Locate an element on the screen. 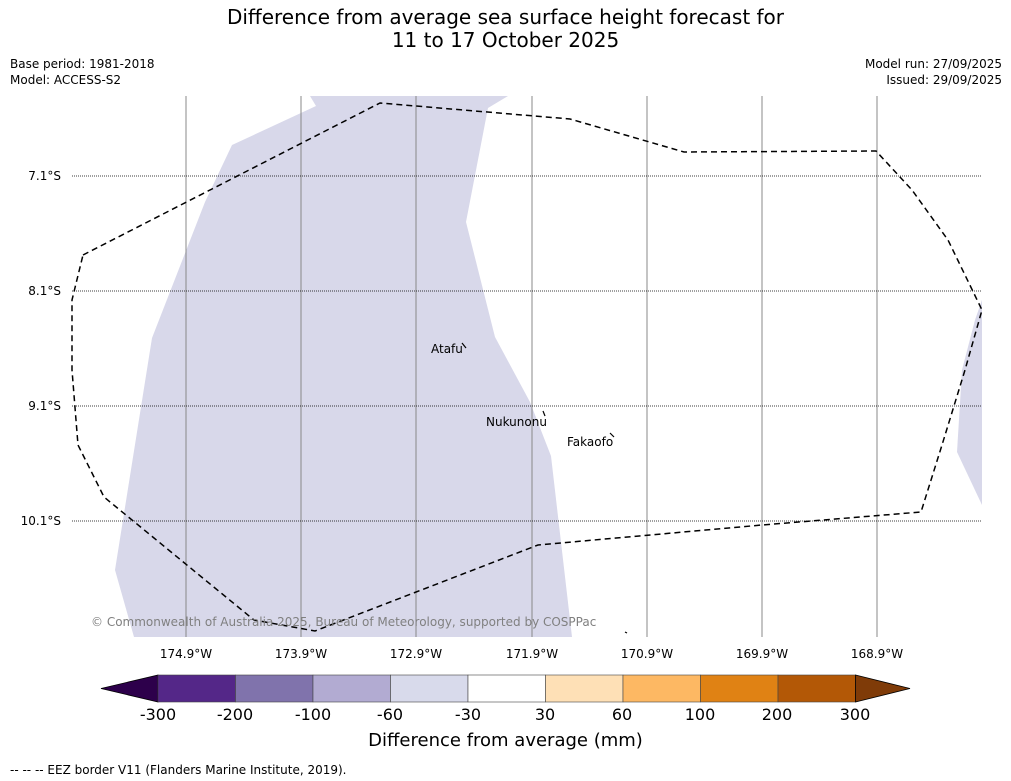 The width and height of the screenshot is (1011, 781). longitude-label: 173.9°W is located at coordinates (301, 654).